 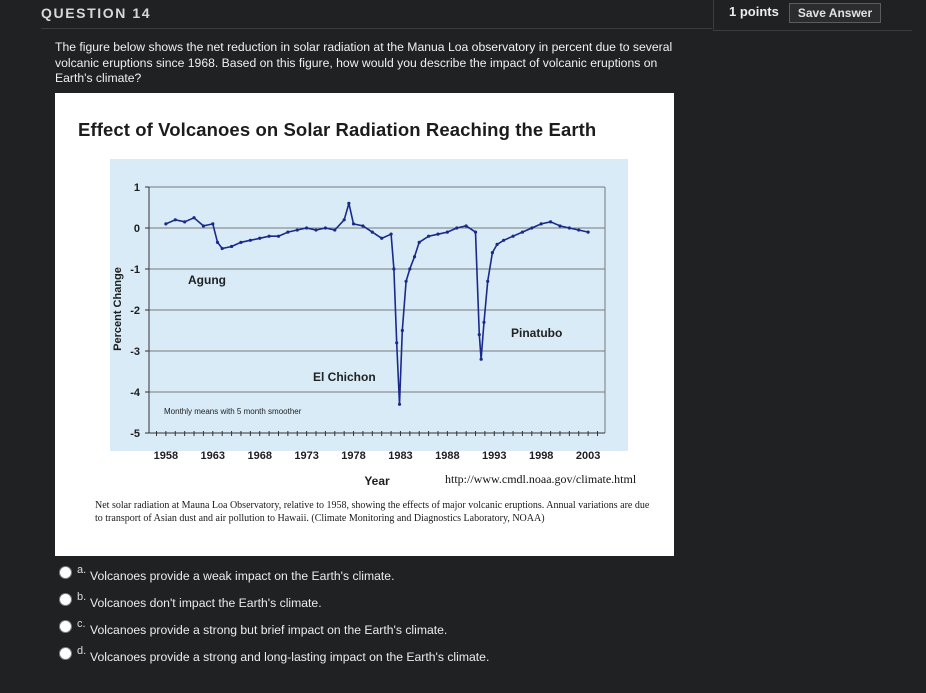 What do you see at coordinates (344, 377) in the screenshot?
I see `annotation-el-chichon: El Chichon` at bounding box center [344, 377].